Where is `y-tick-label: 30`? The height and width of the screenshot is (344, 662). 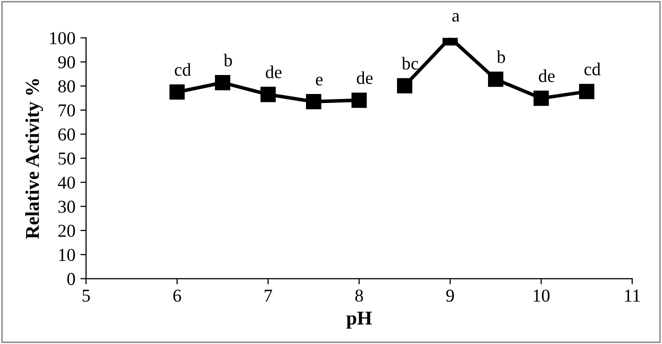
y-tick-label: 30 is located at coordinates (66, 206).